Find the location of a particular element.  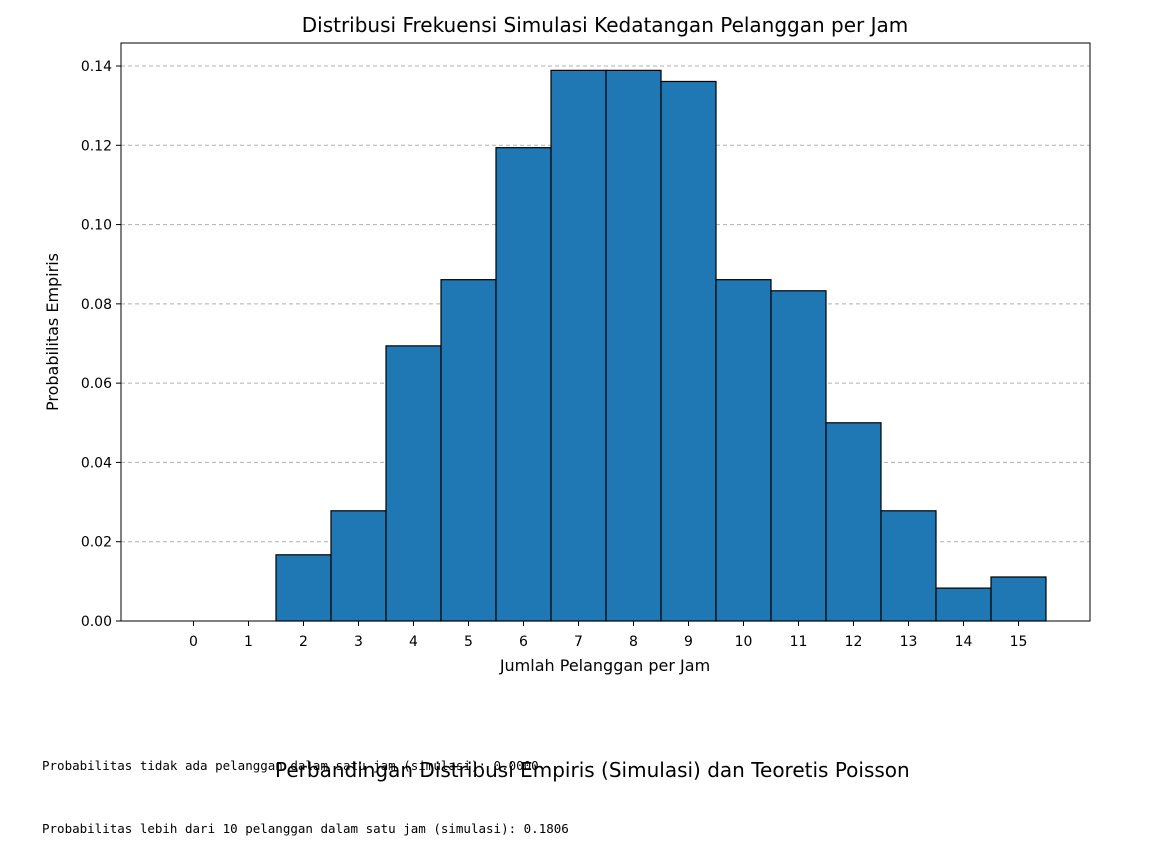

x-tick-label: 12 is located at coordinates (854, 642).